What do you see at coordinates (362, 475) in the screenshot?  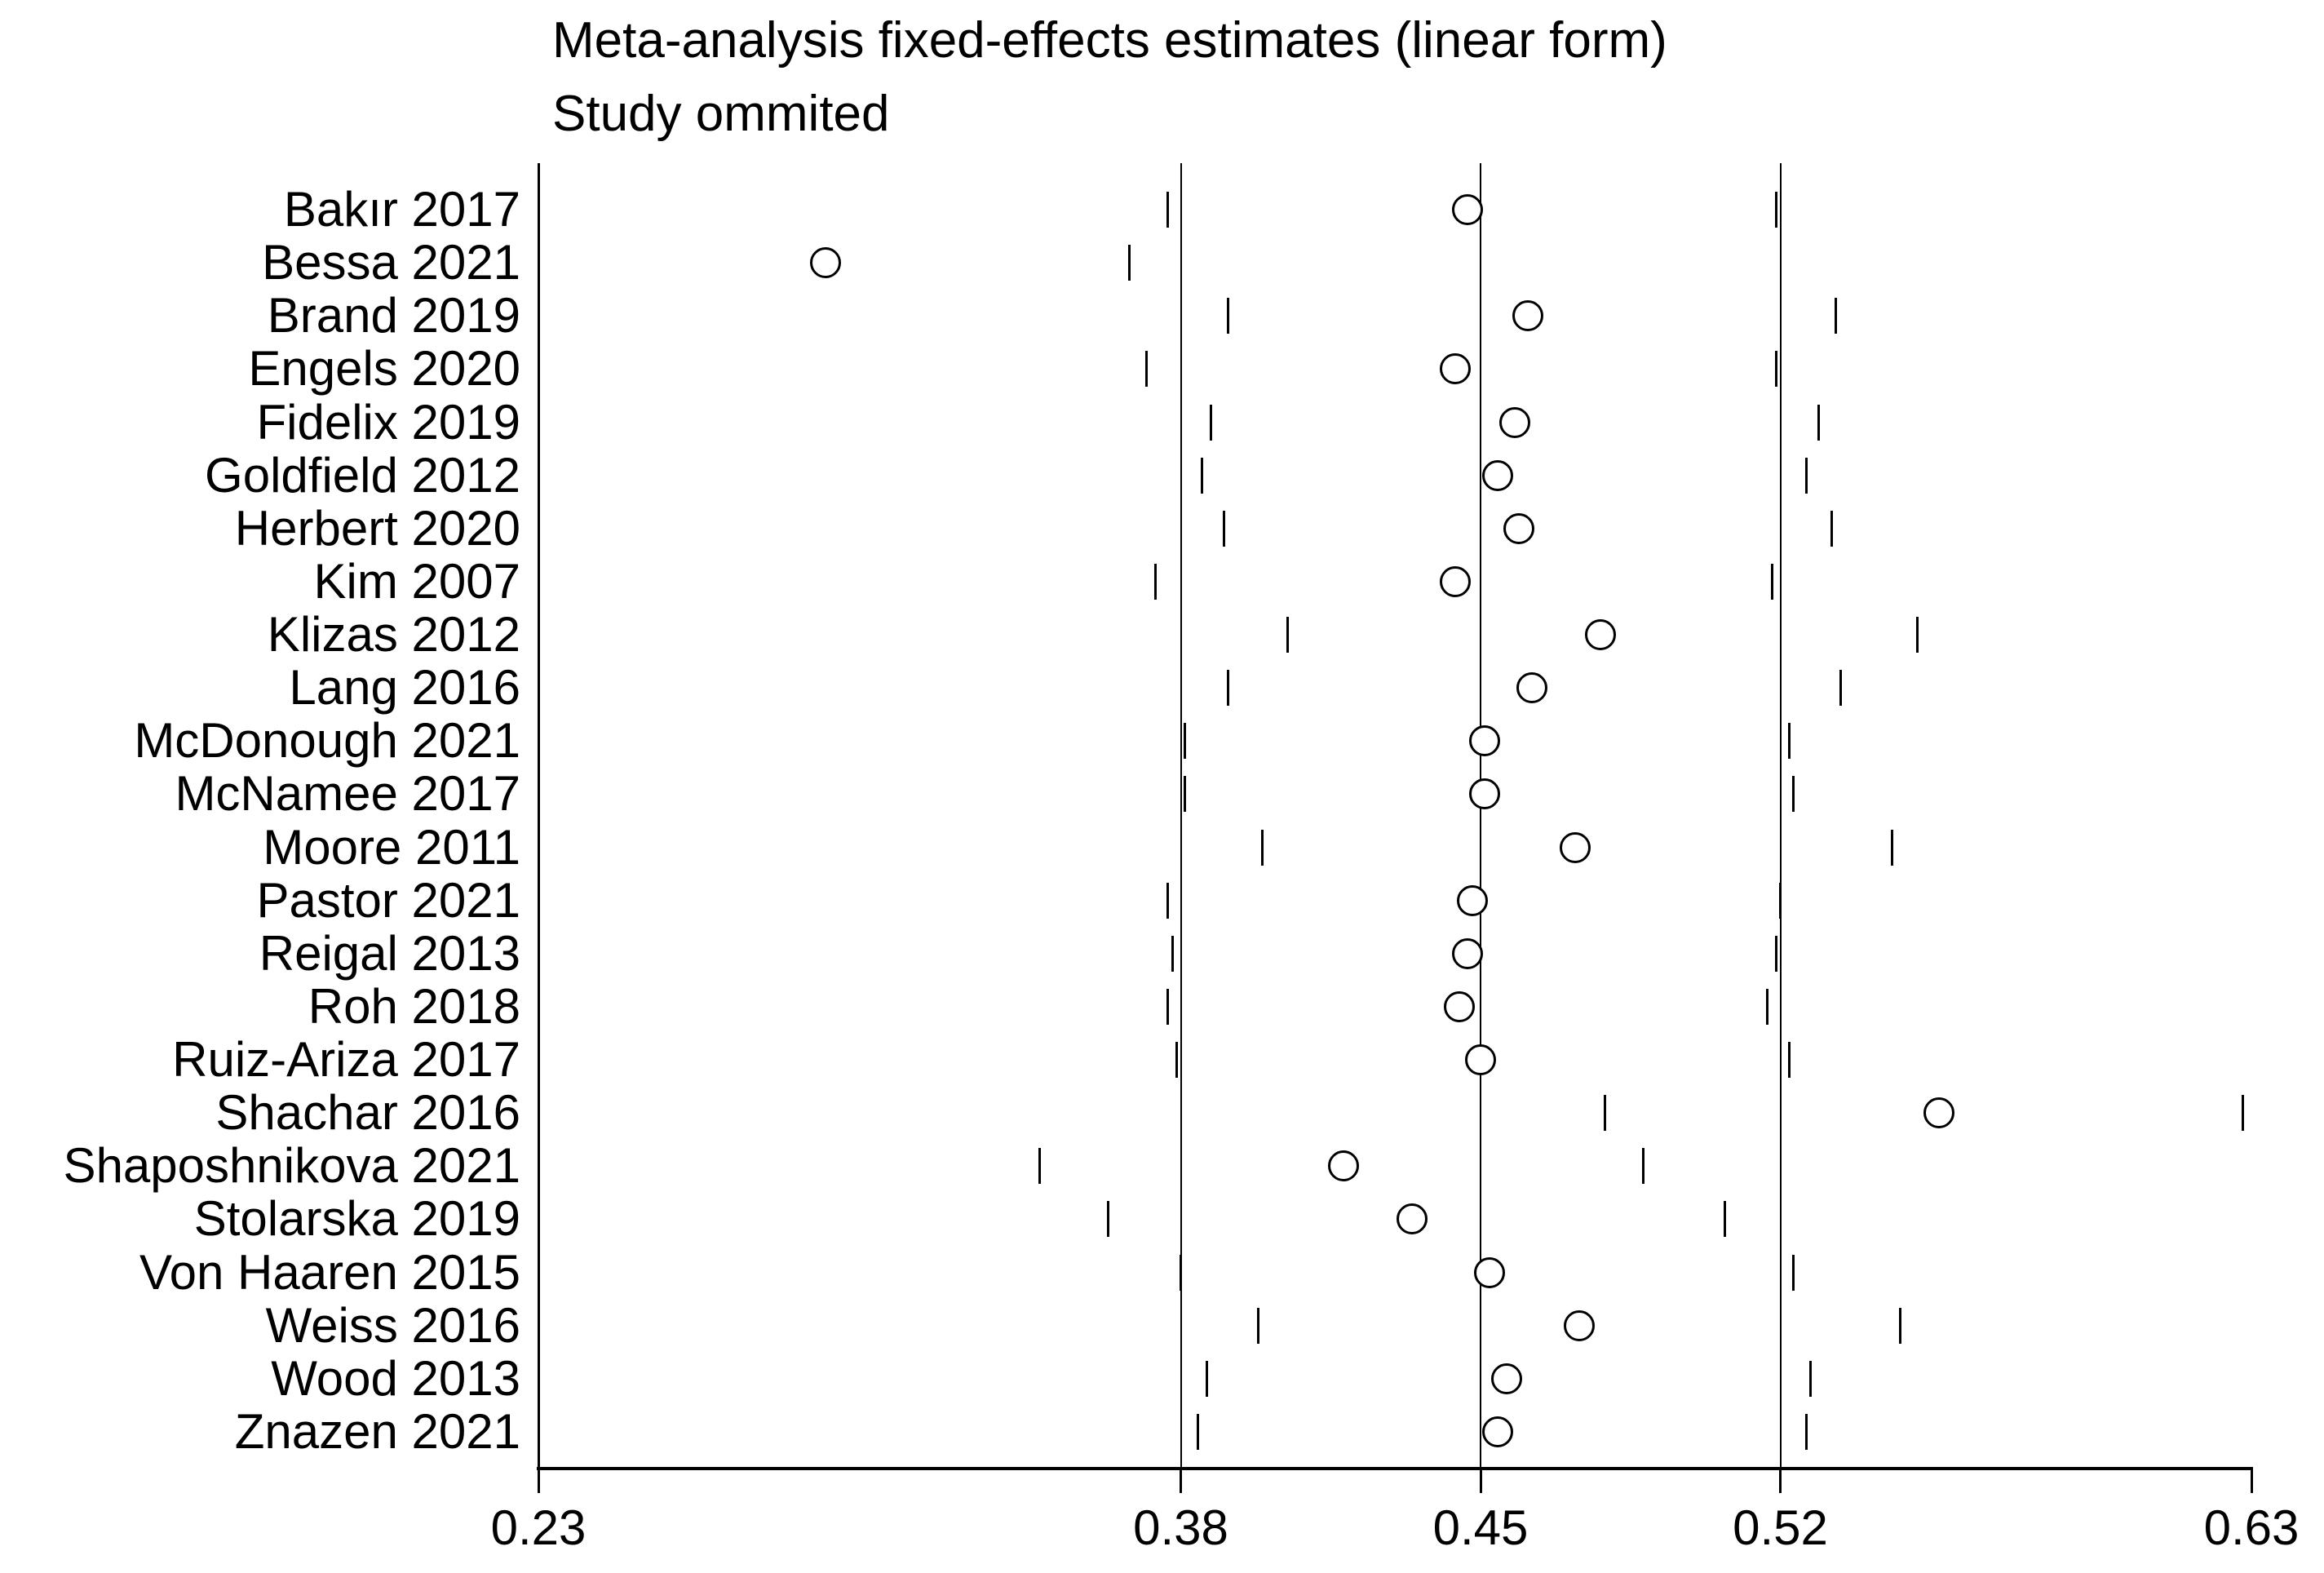 I see `study-label: Goldfield 2012` at bounding box center [362, 475].